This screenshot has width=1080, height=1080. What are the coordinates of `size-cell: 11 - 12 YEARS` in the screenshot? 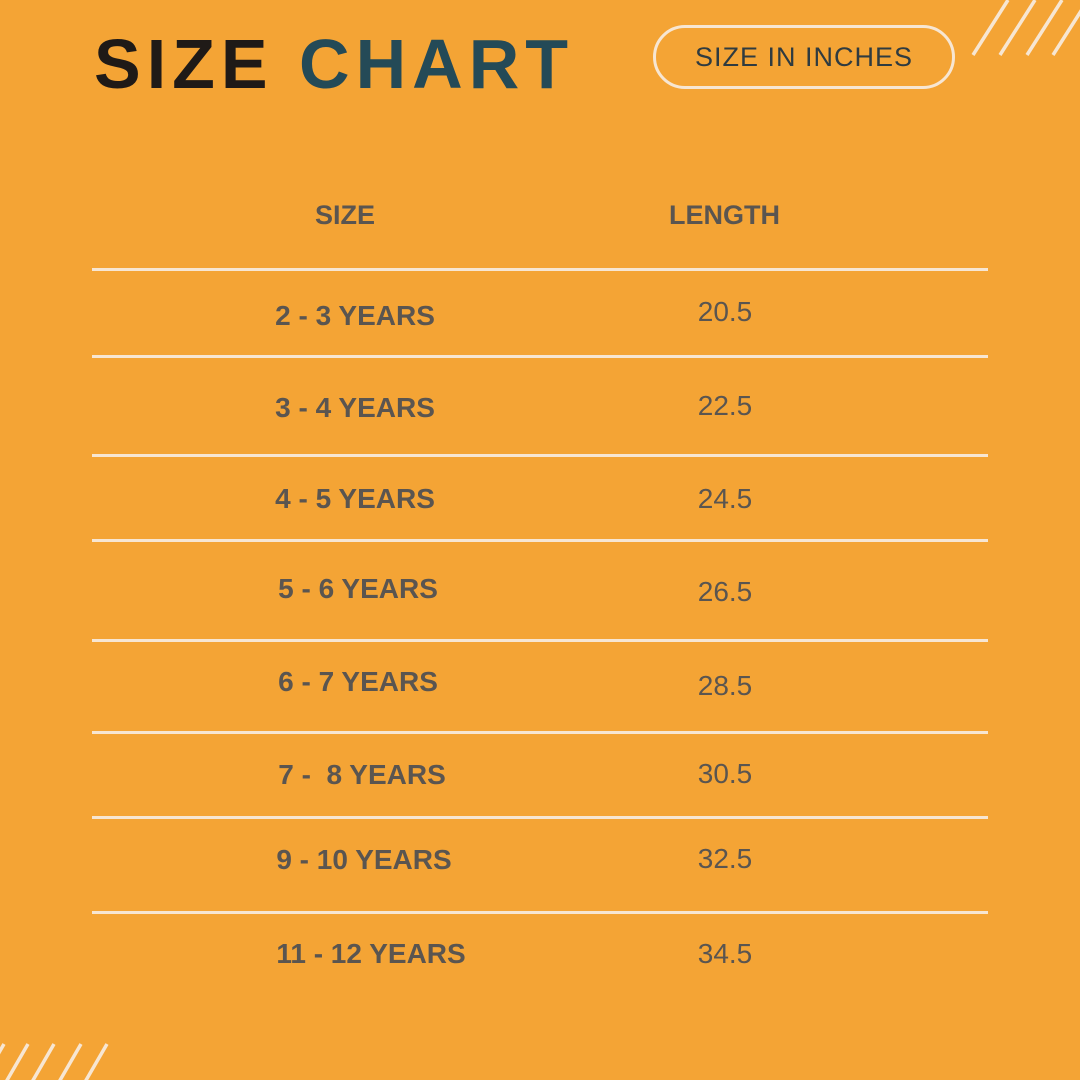 It's located at (371, 953).